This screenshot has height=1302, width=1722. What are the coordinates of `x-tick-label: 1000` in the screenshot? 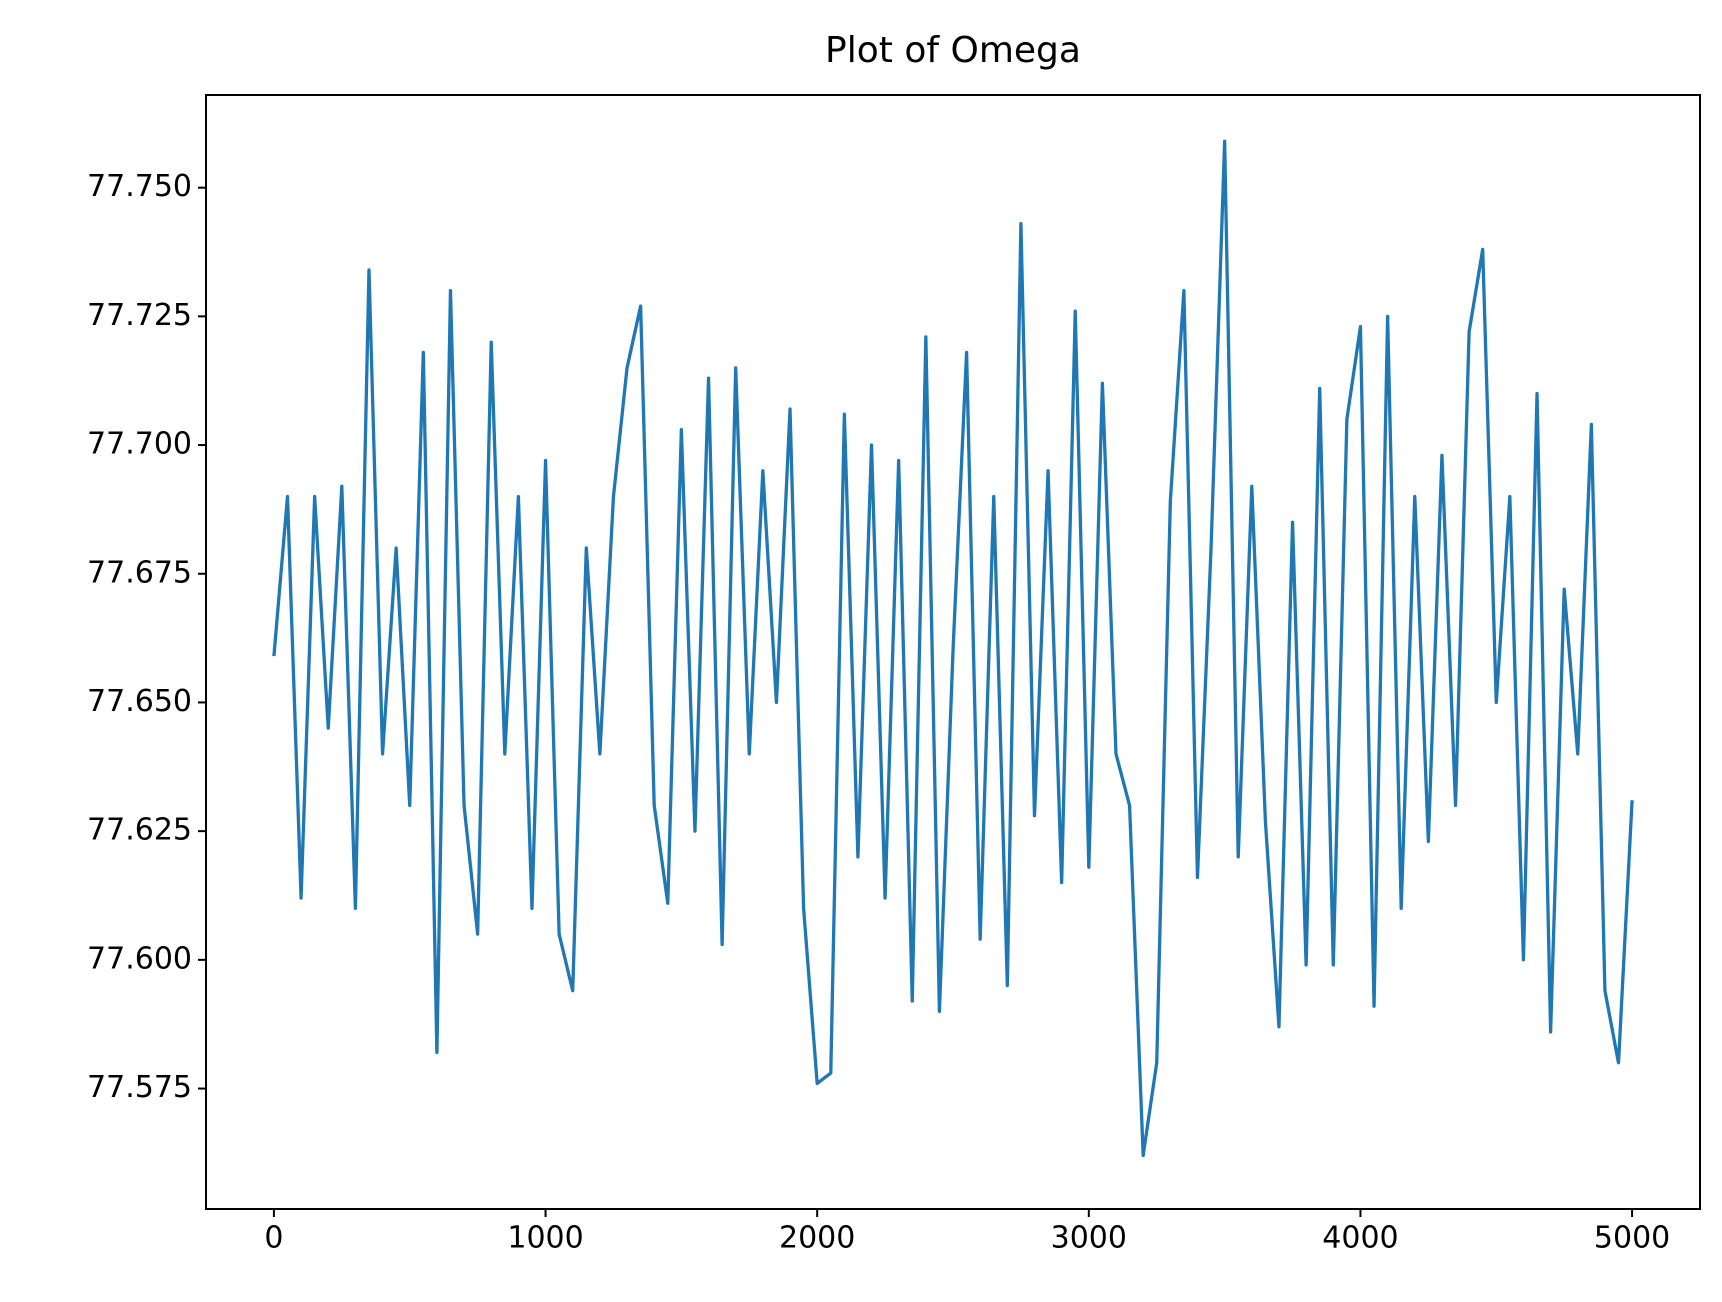 It's located at (545, 1238).